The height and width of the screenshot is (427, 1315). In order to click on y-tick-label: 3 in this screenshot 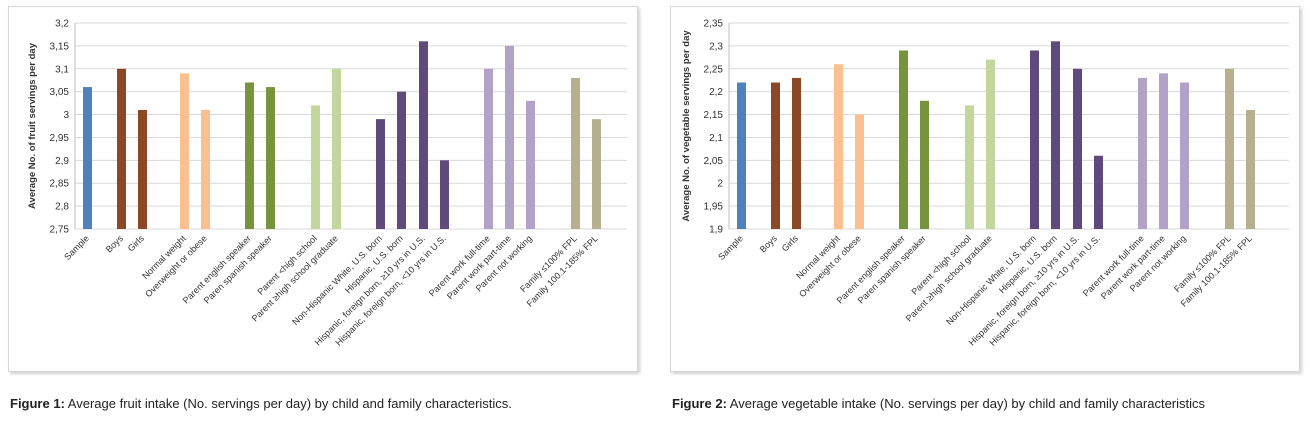, I will do `click(66, 115)`.